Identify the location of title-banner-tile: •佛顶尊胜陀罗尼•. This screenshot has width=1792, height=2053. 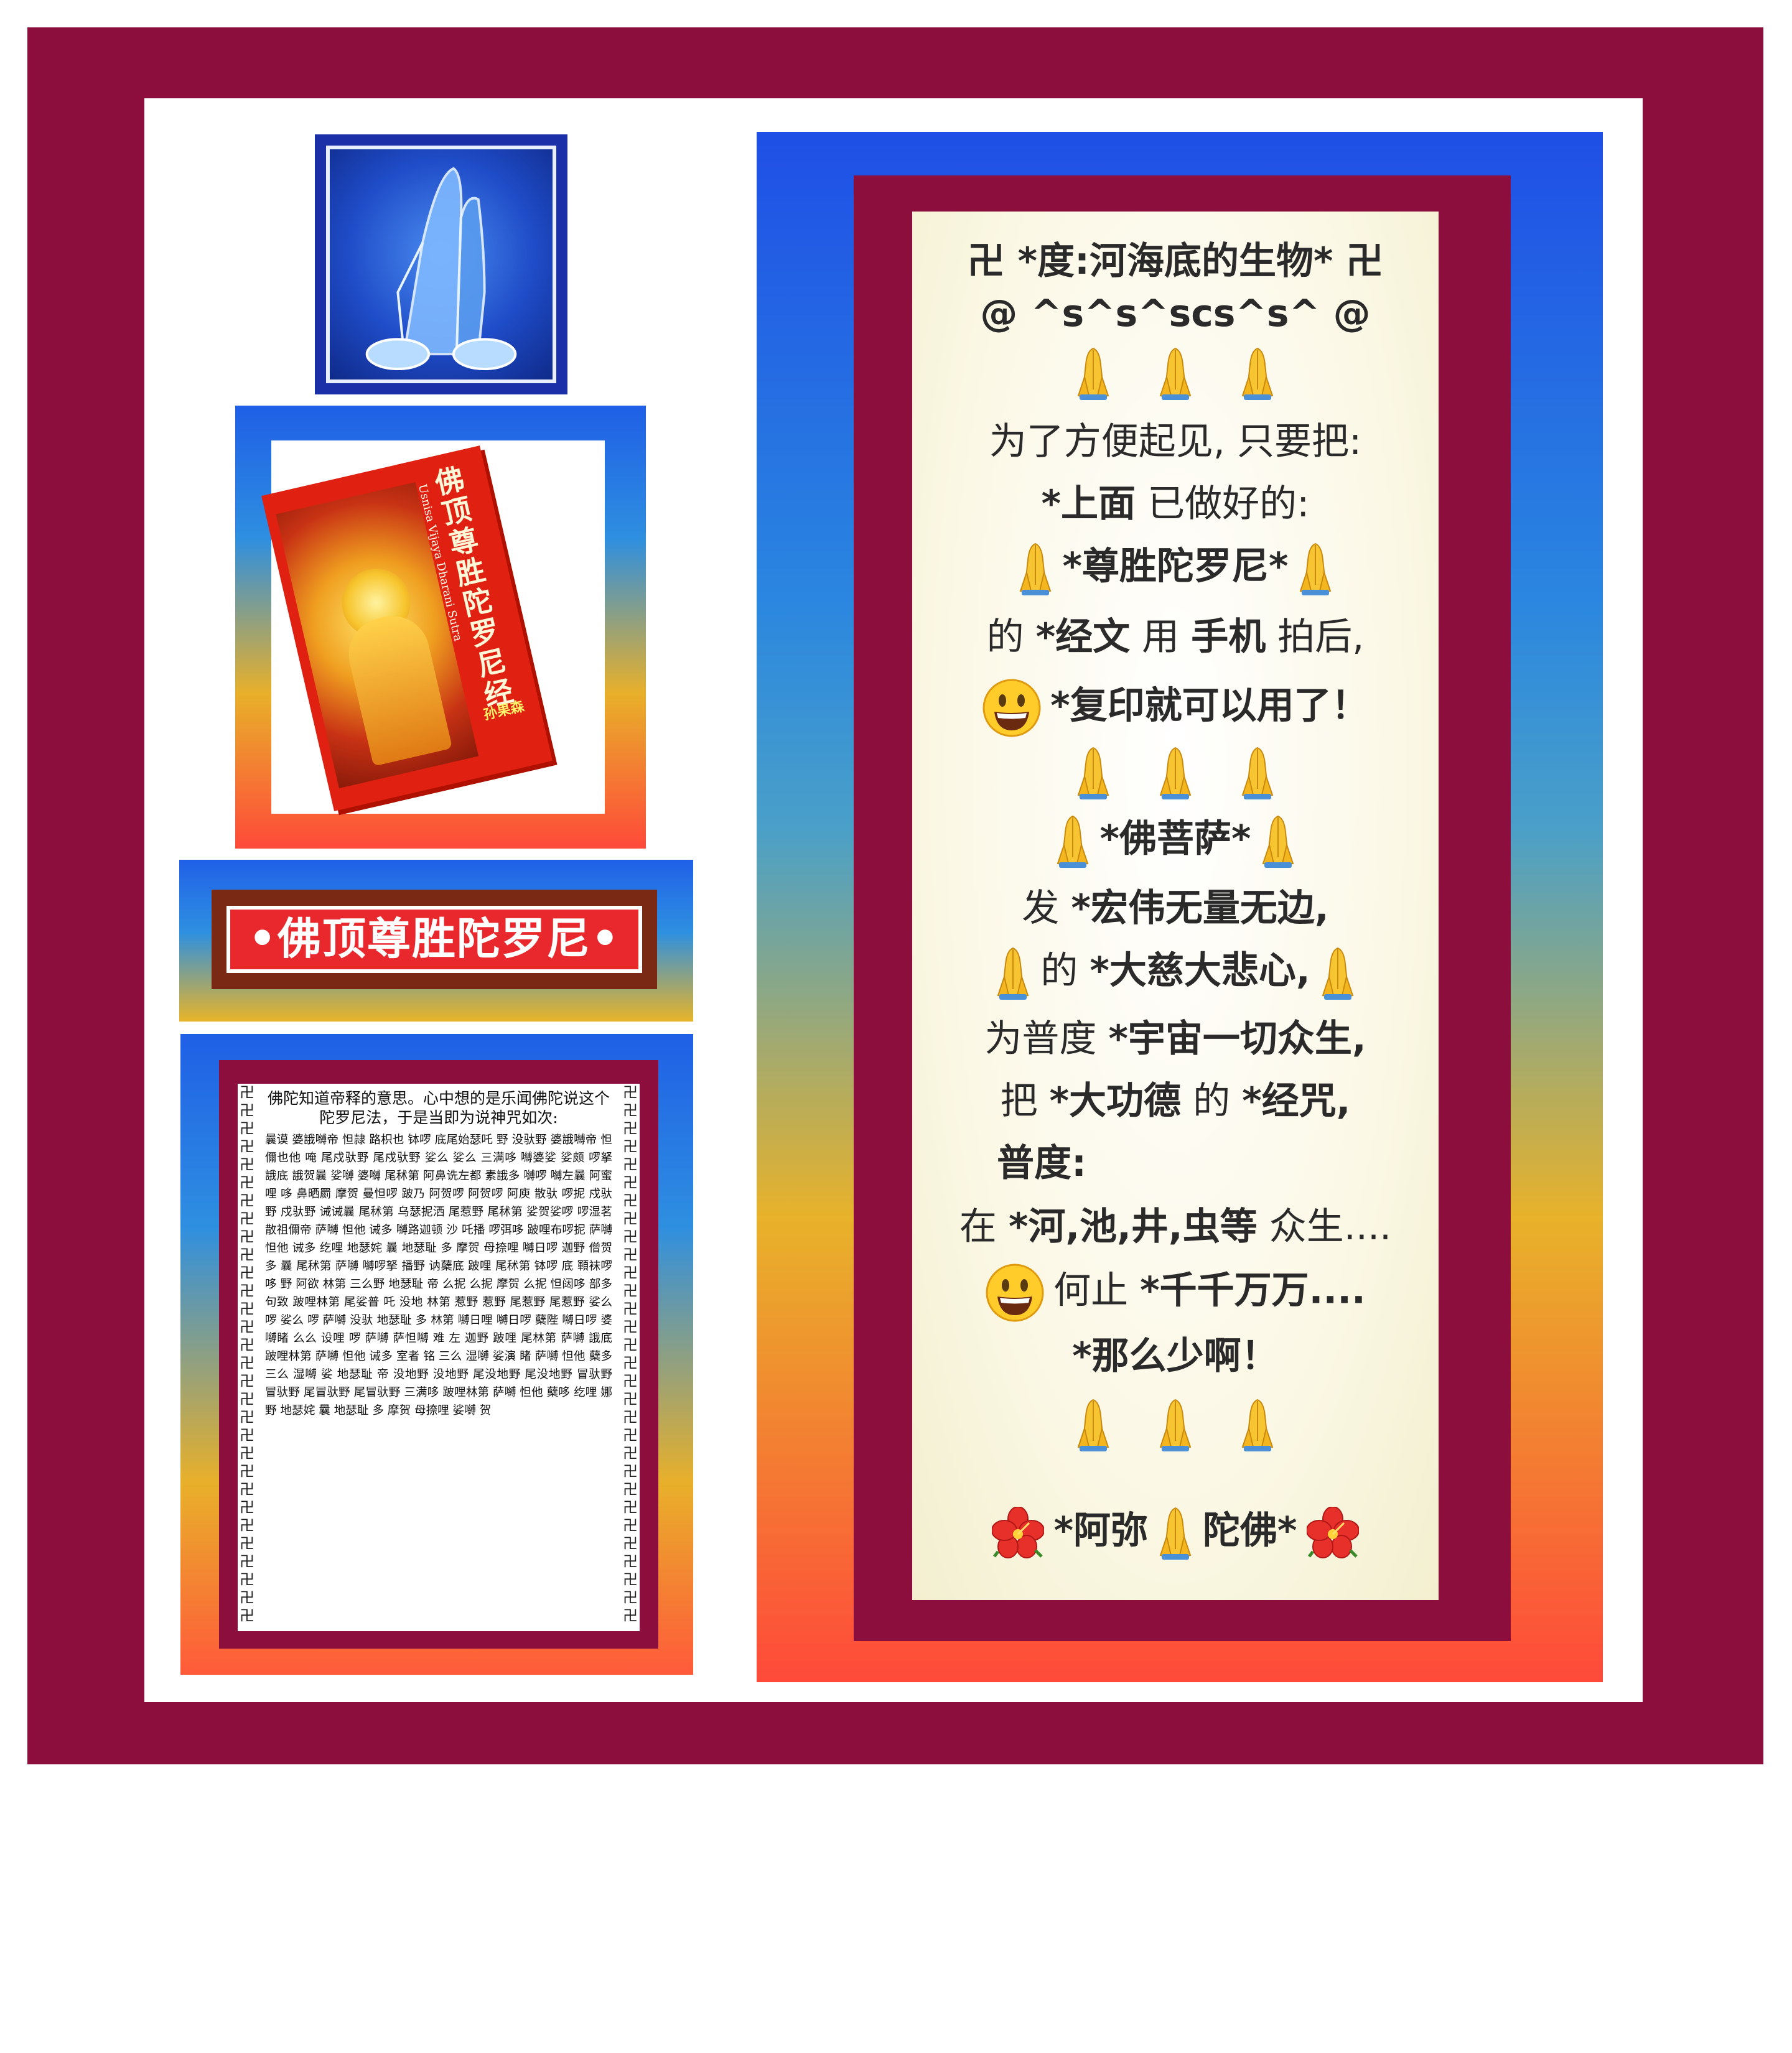
(436, 941).